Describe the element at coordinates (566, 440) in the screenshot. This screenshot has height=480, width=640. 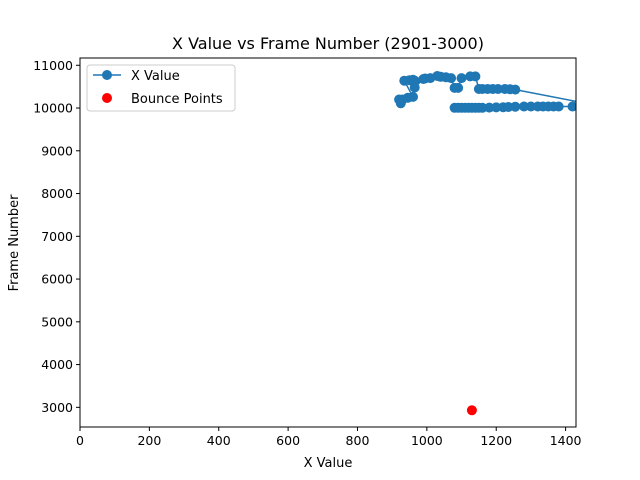
I see `x-tick-label: 1400` at that location.